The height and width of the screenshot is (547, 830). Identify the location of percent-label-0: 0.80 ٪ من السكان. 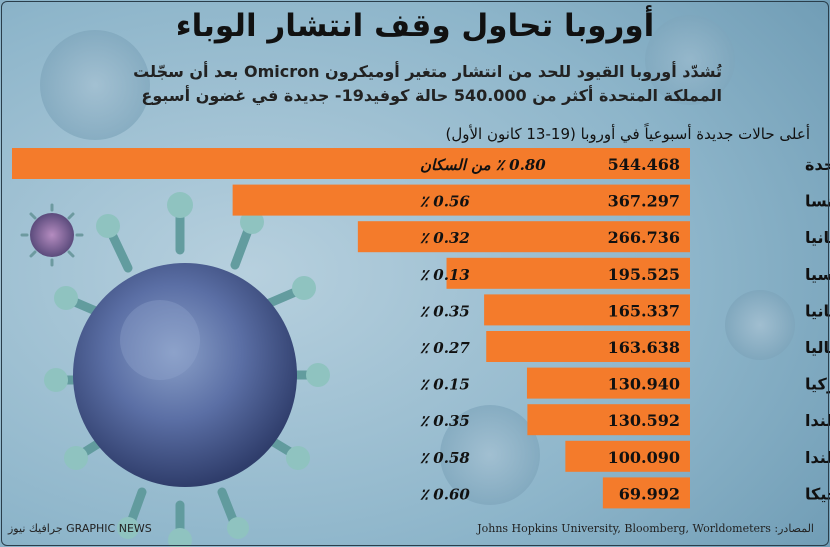
(483, 165).